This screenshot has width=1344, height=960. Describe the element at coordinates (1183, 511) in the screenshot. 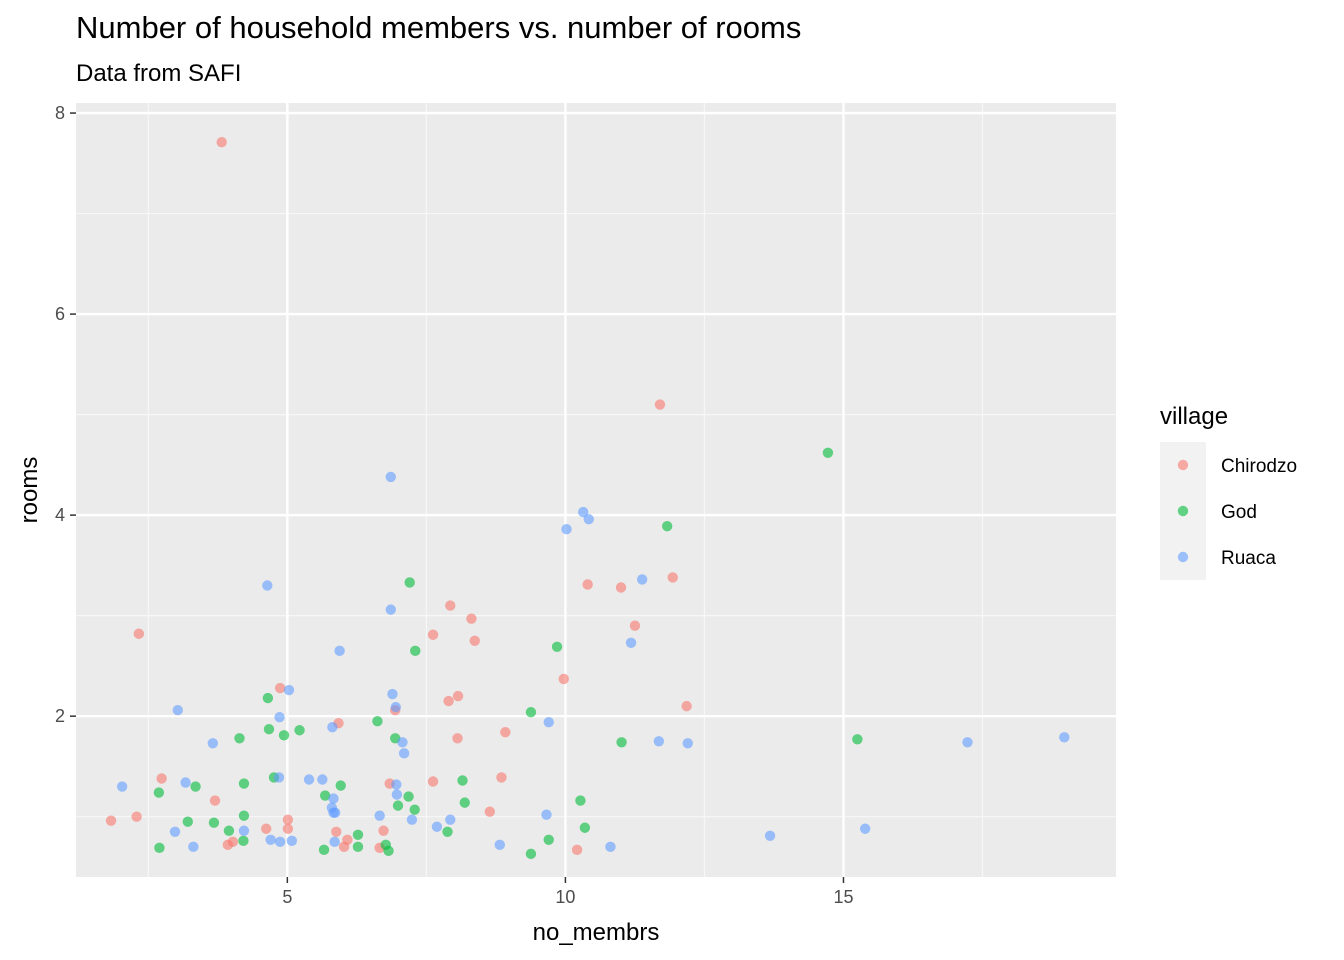

I see `legend-key-god` at that location.